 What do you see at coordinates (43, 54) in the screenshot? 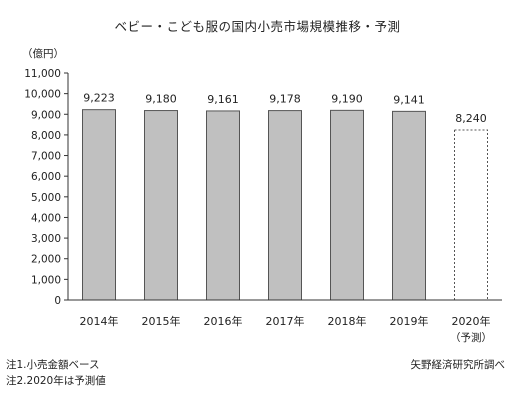
I see `y-axis-unit-label: （億円）` at bounding box center [43, 54].